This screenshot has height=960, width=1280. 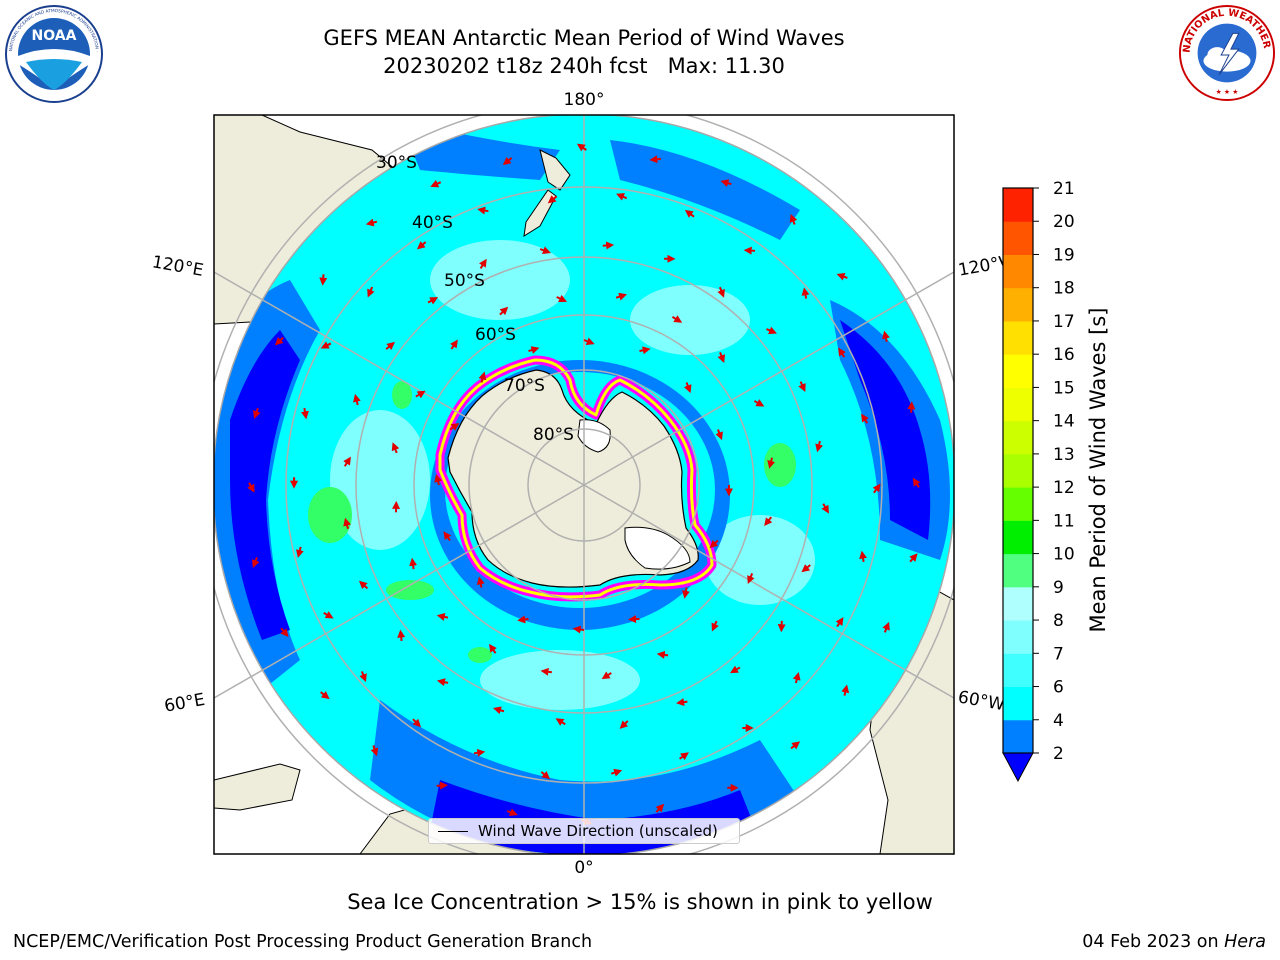 What do you see at coordinates (584, 66) in the screenshot?
I see `chart-subtitle: 20230202 t18z 240h fcst Max: 11.30` at bounding box center [584, 66].